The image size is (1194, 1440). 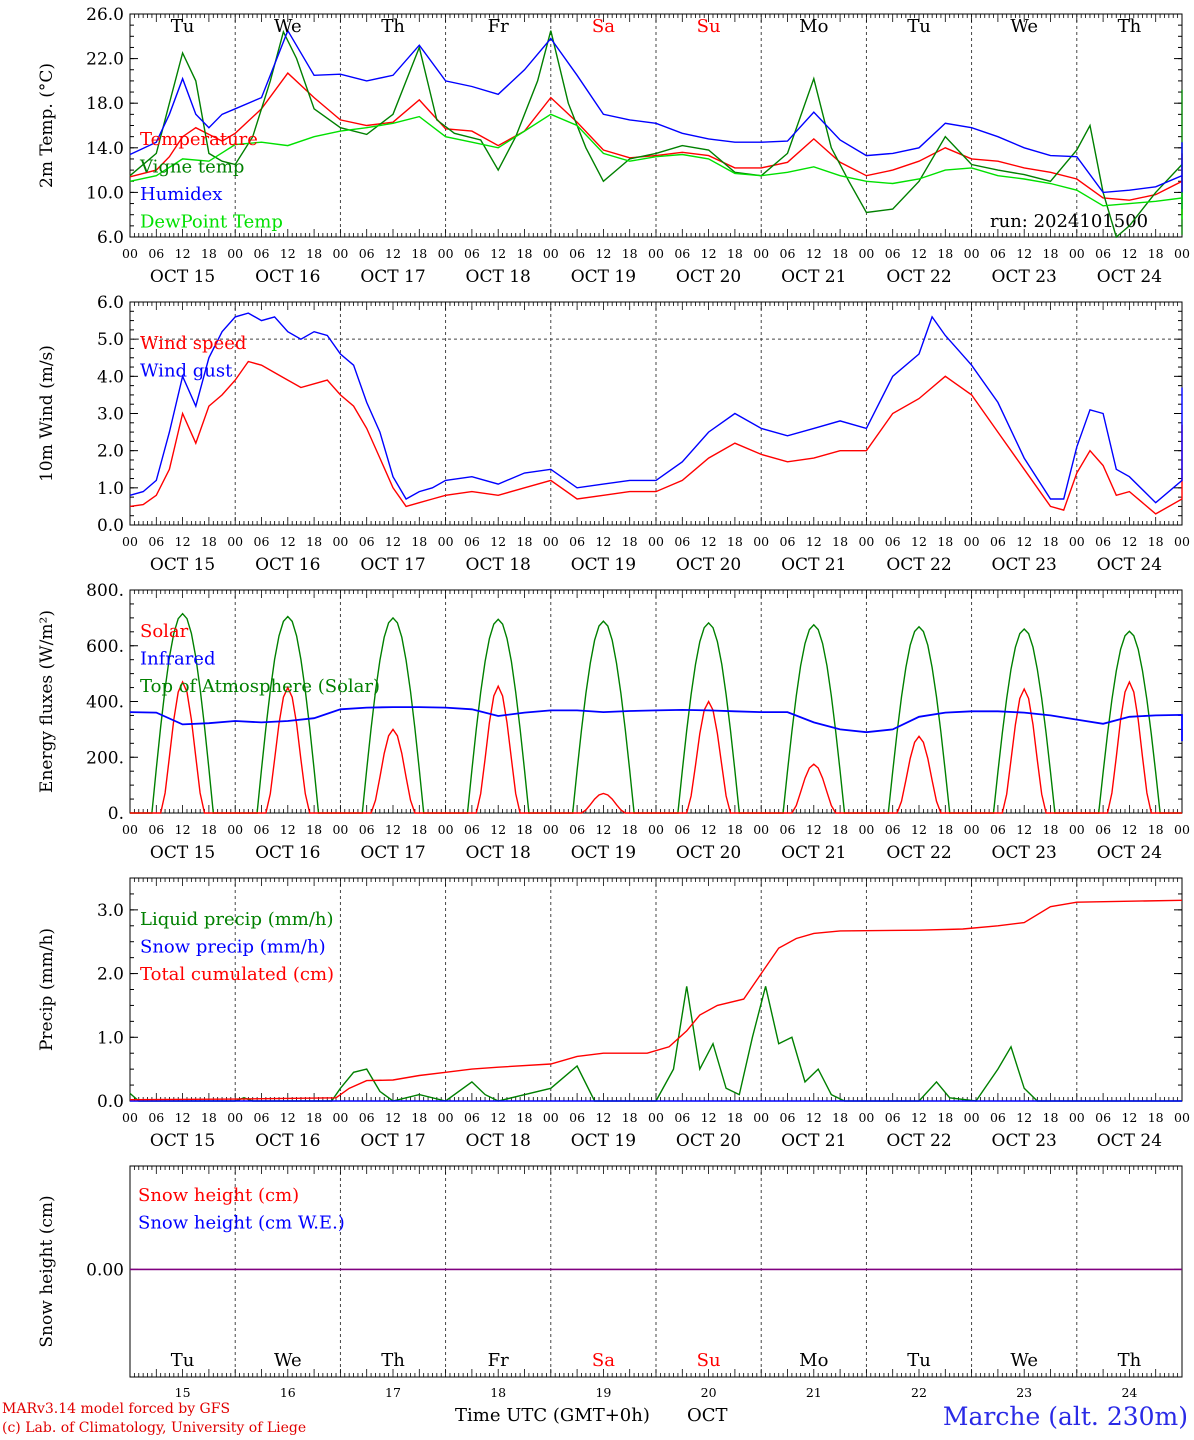 I want to click on precip-y-axis-title: Precip (mm/h), so click(x=47, y=989).